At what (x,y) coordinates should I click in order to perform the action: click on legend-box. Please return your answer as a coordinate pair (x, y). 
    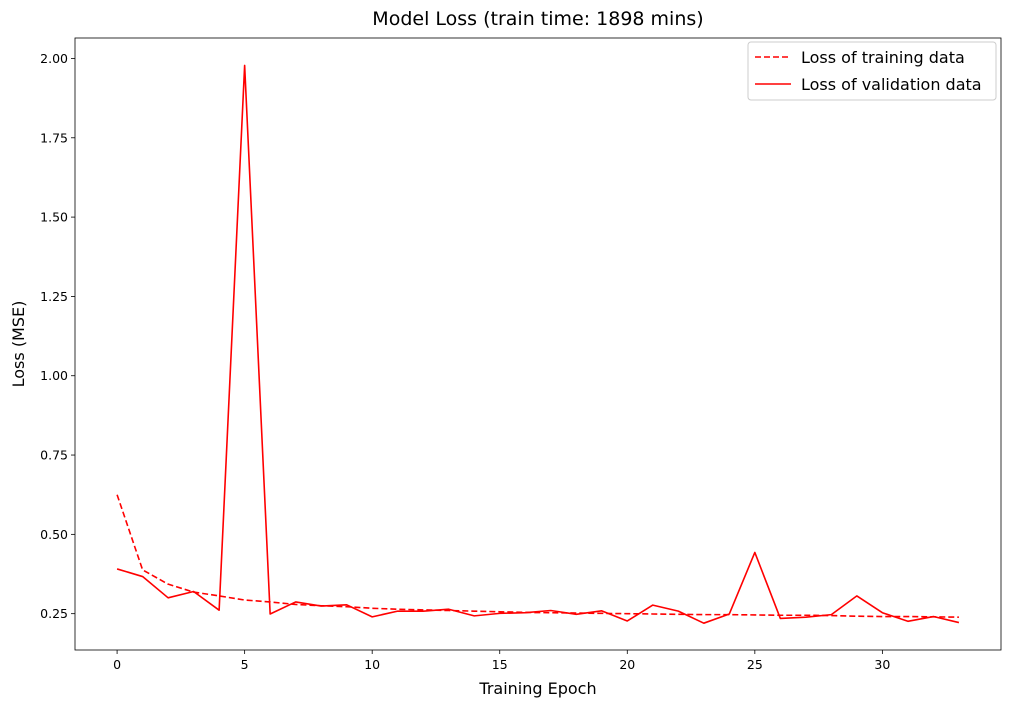
    Looking at the image, I should click on (872, 71).